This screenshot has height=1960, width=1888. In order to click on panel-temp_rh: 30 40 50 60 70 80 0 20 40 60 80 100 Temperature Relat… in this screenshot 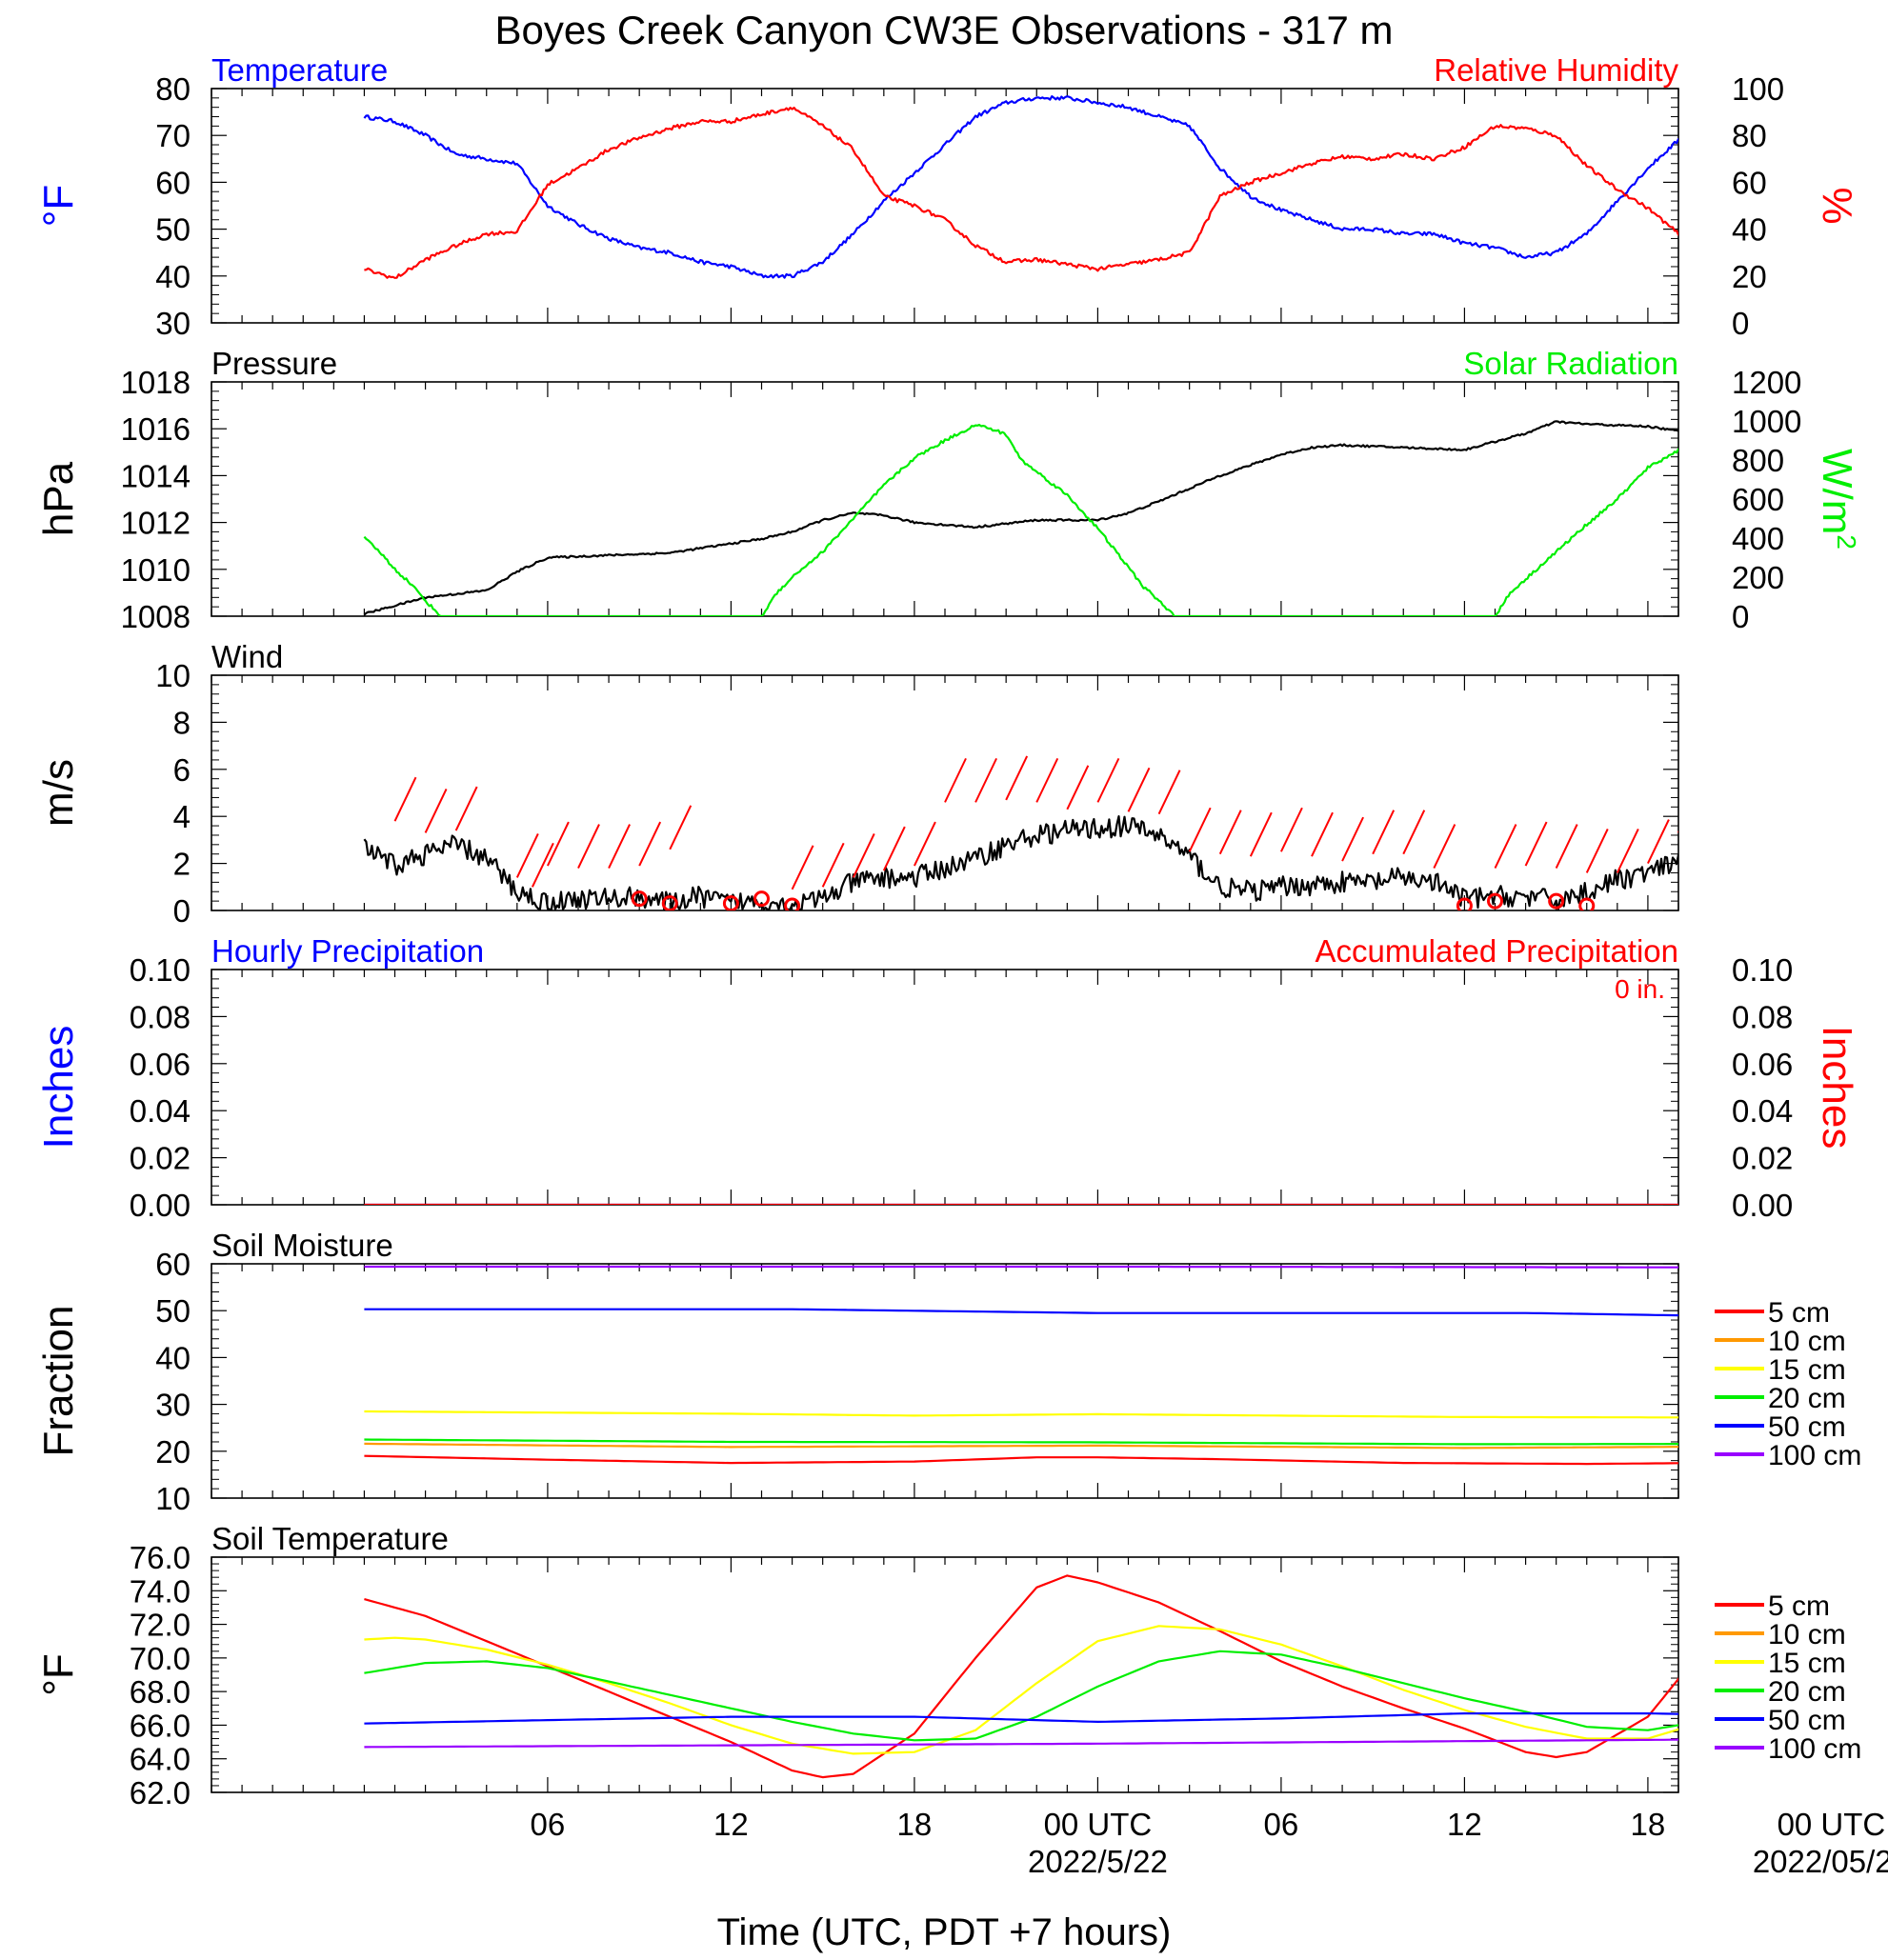, I will do `click(947, 196)`.